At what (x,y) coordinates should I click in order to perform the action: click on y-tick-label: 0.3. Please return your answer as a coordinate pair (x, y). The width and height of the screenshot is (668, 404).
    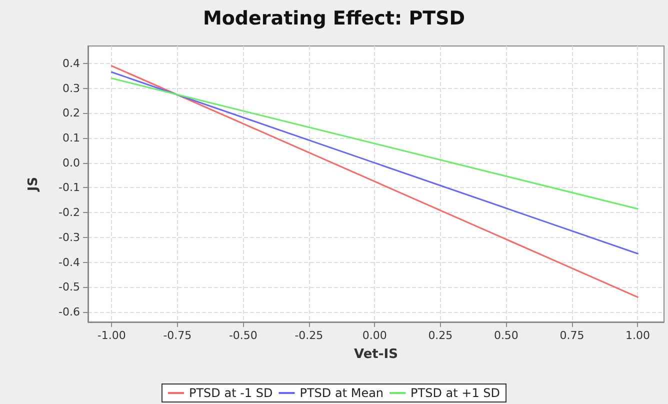
    Looking at the image, I should click on (71, 88).